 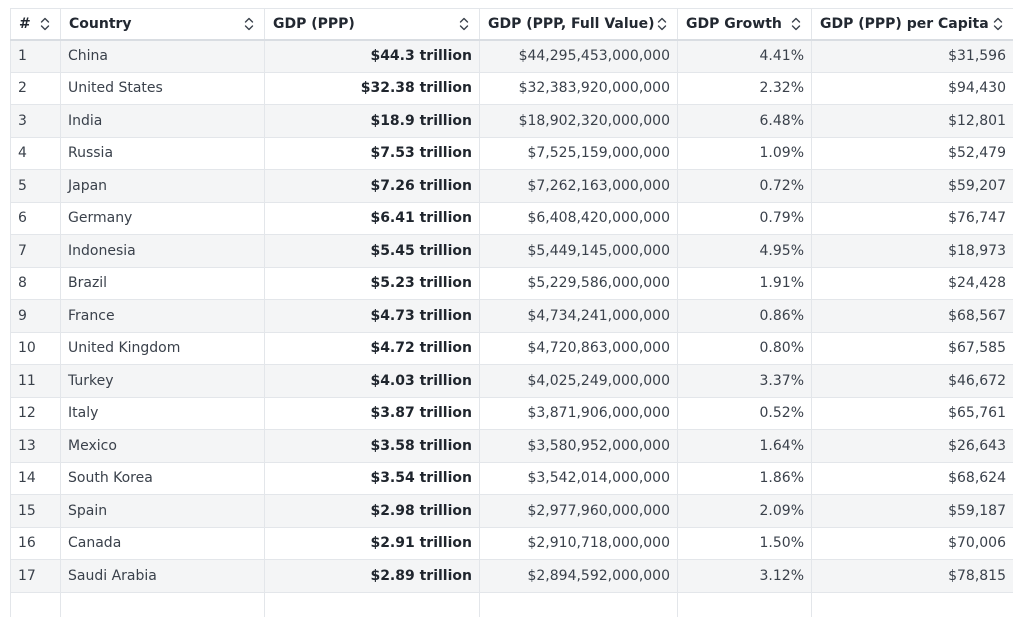 What do you see at coordinates (744, 576) in the screenshot?
I see `cell-growth: 3.12%` at bounding box center [744, 576].